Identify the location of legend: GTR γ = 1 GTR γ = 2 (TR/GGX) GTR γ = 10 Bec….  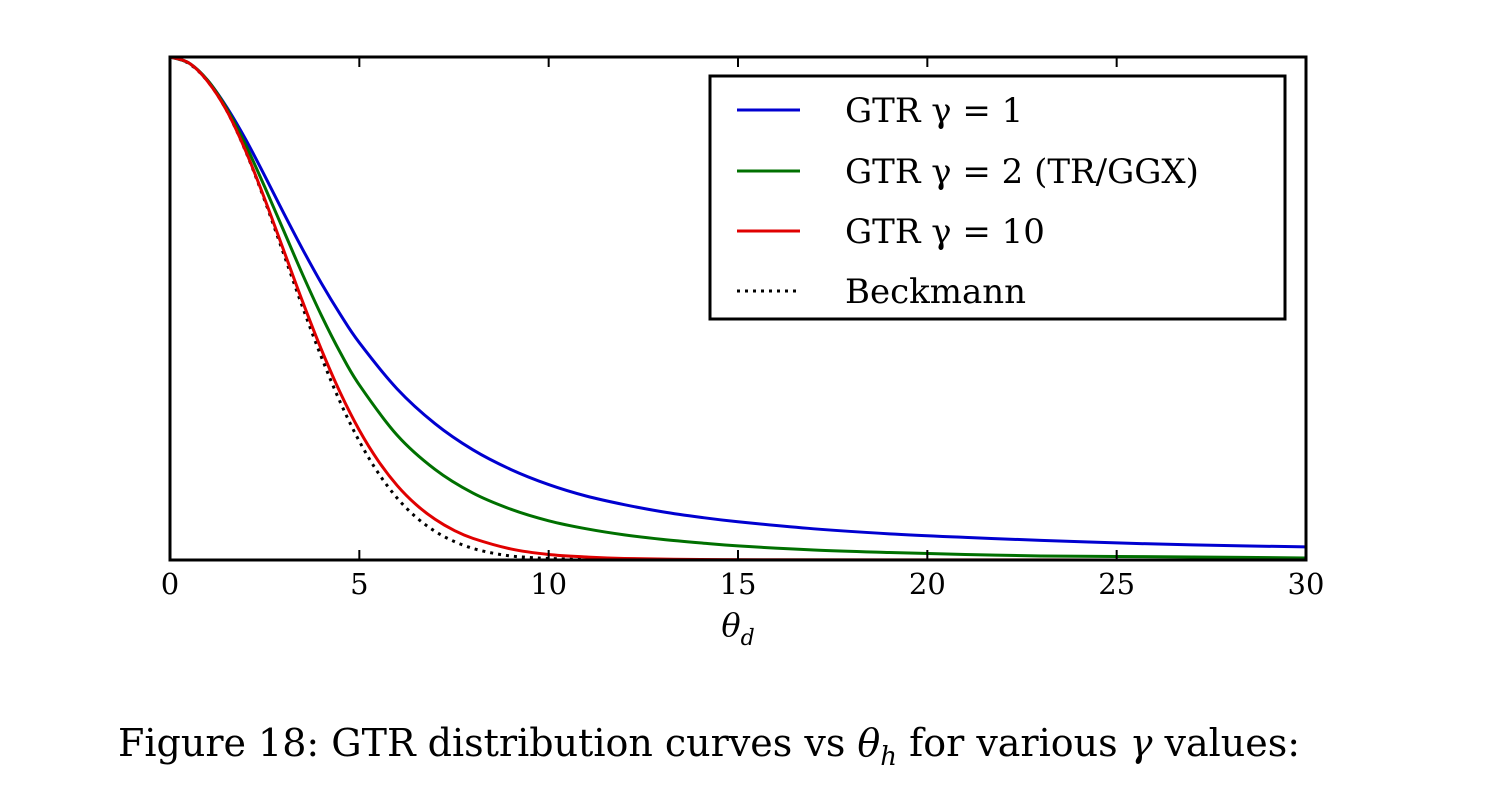
(997, 197).